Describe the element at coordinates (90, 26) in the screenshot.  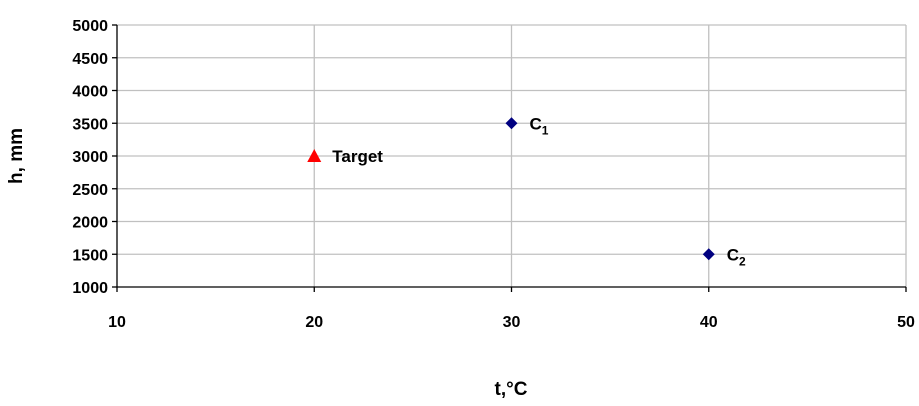
I see `y-tick-label: 5000` at that location.